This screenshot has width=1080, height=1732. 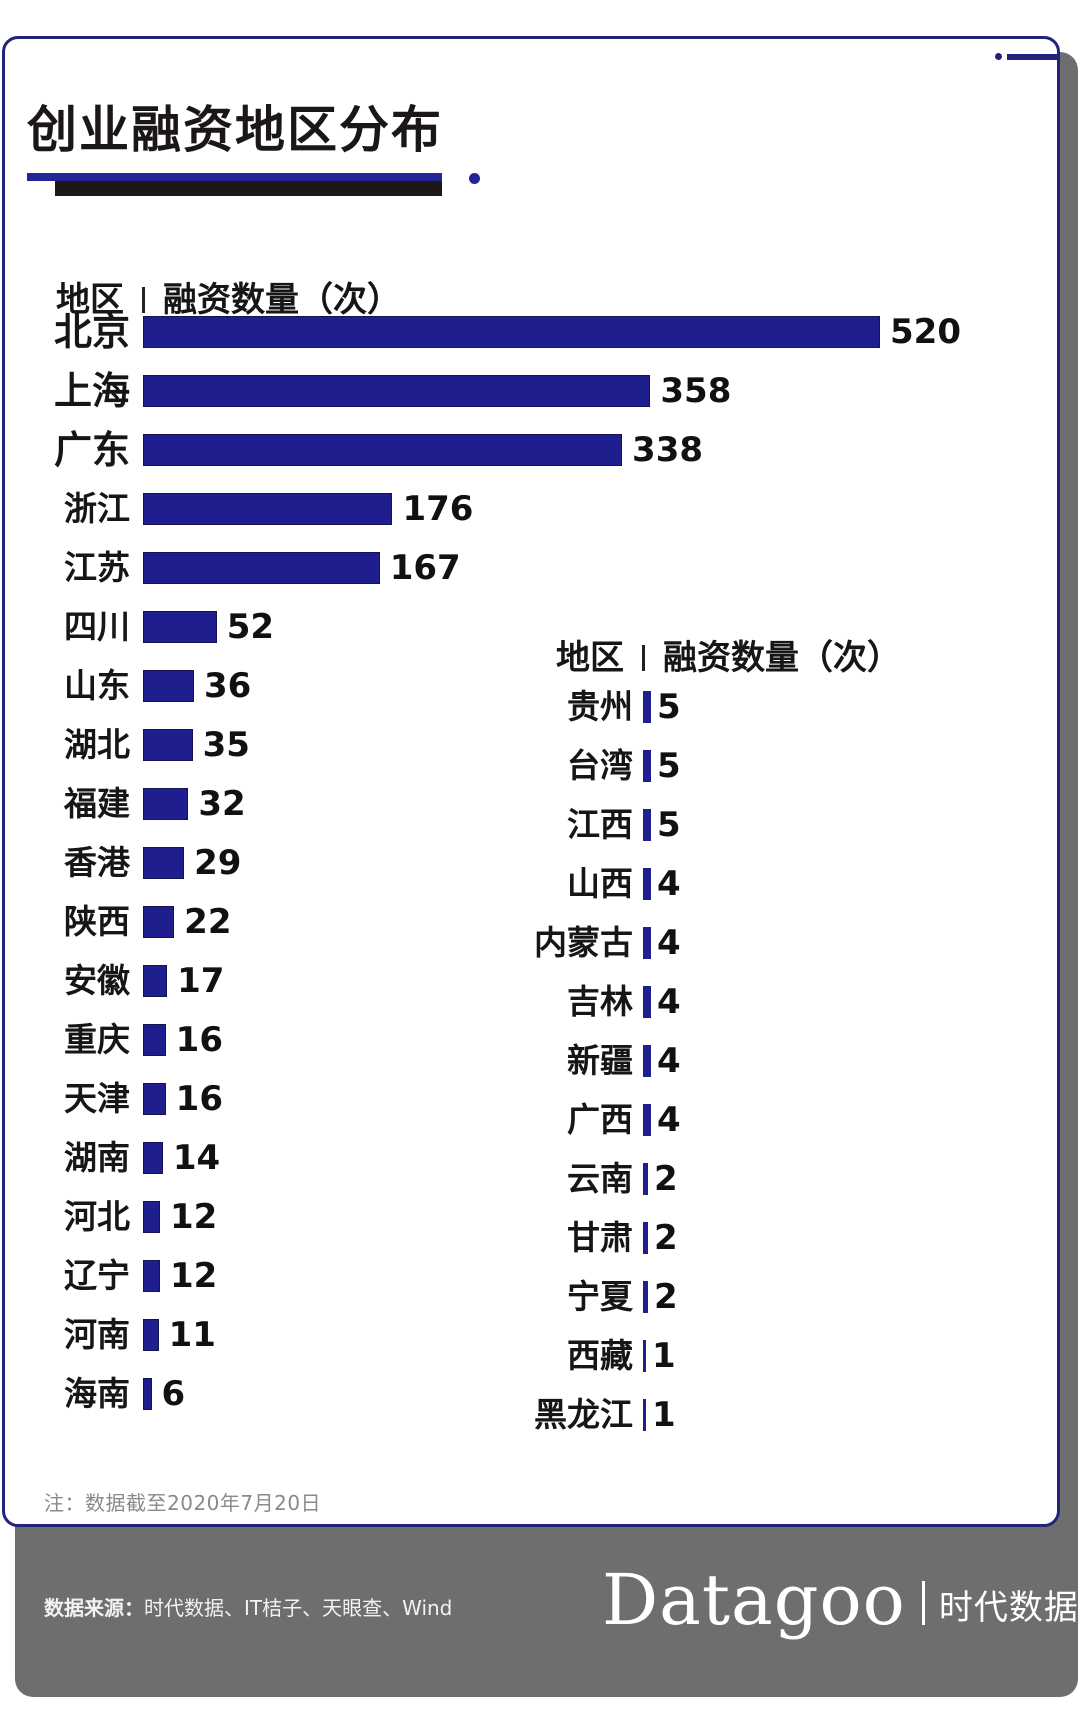 What do you see at coordinates (600, 1119) in the screenshot?
I see `region-label: 广西` at bounding box center [600, 1119].